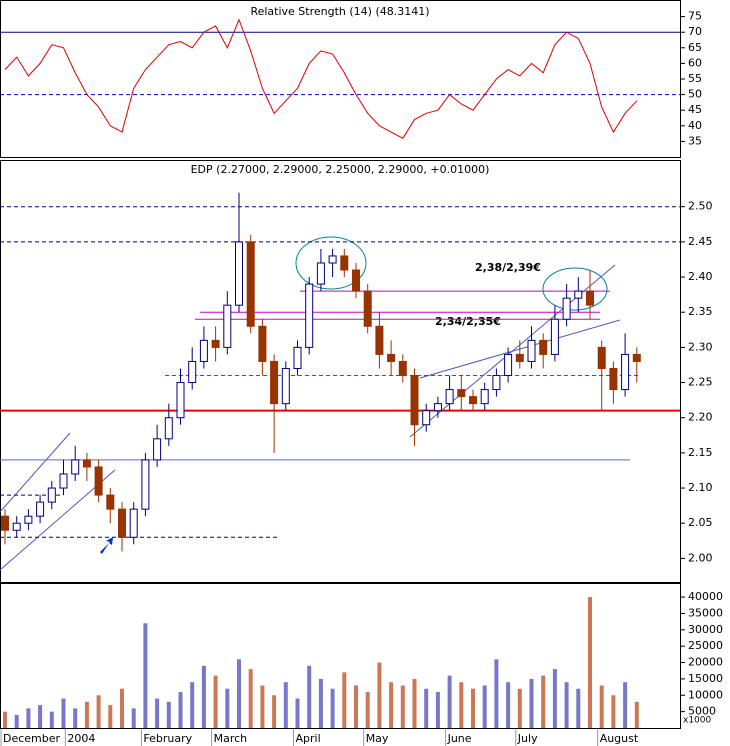  I want to click on rsi-line, so click(321, 78).